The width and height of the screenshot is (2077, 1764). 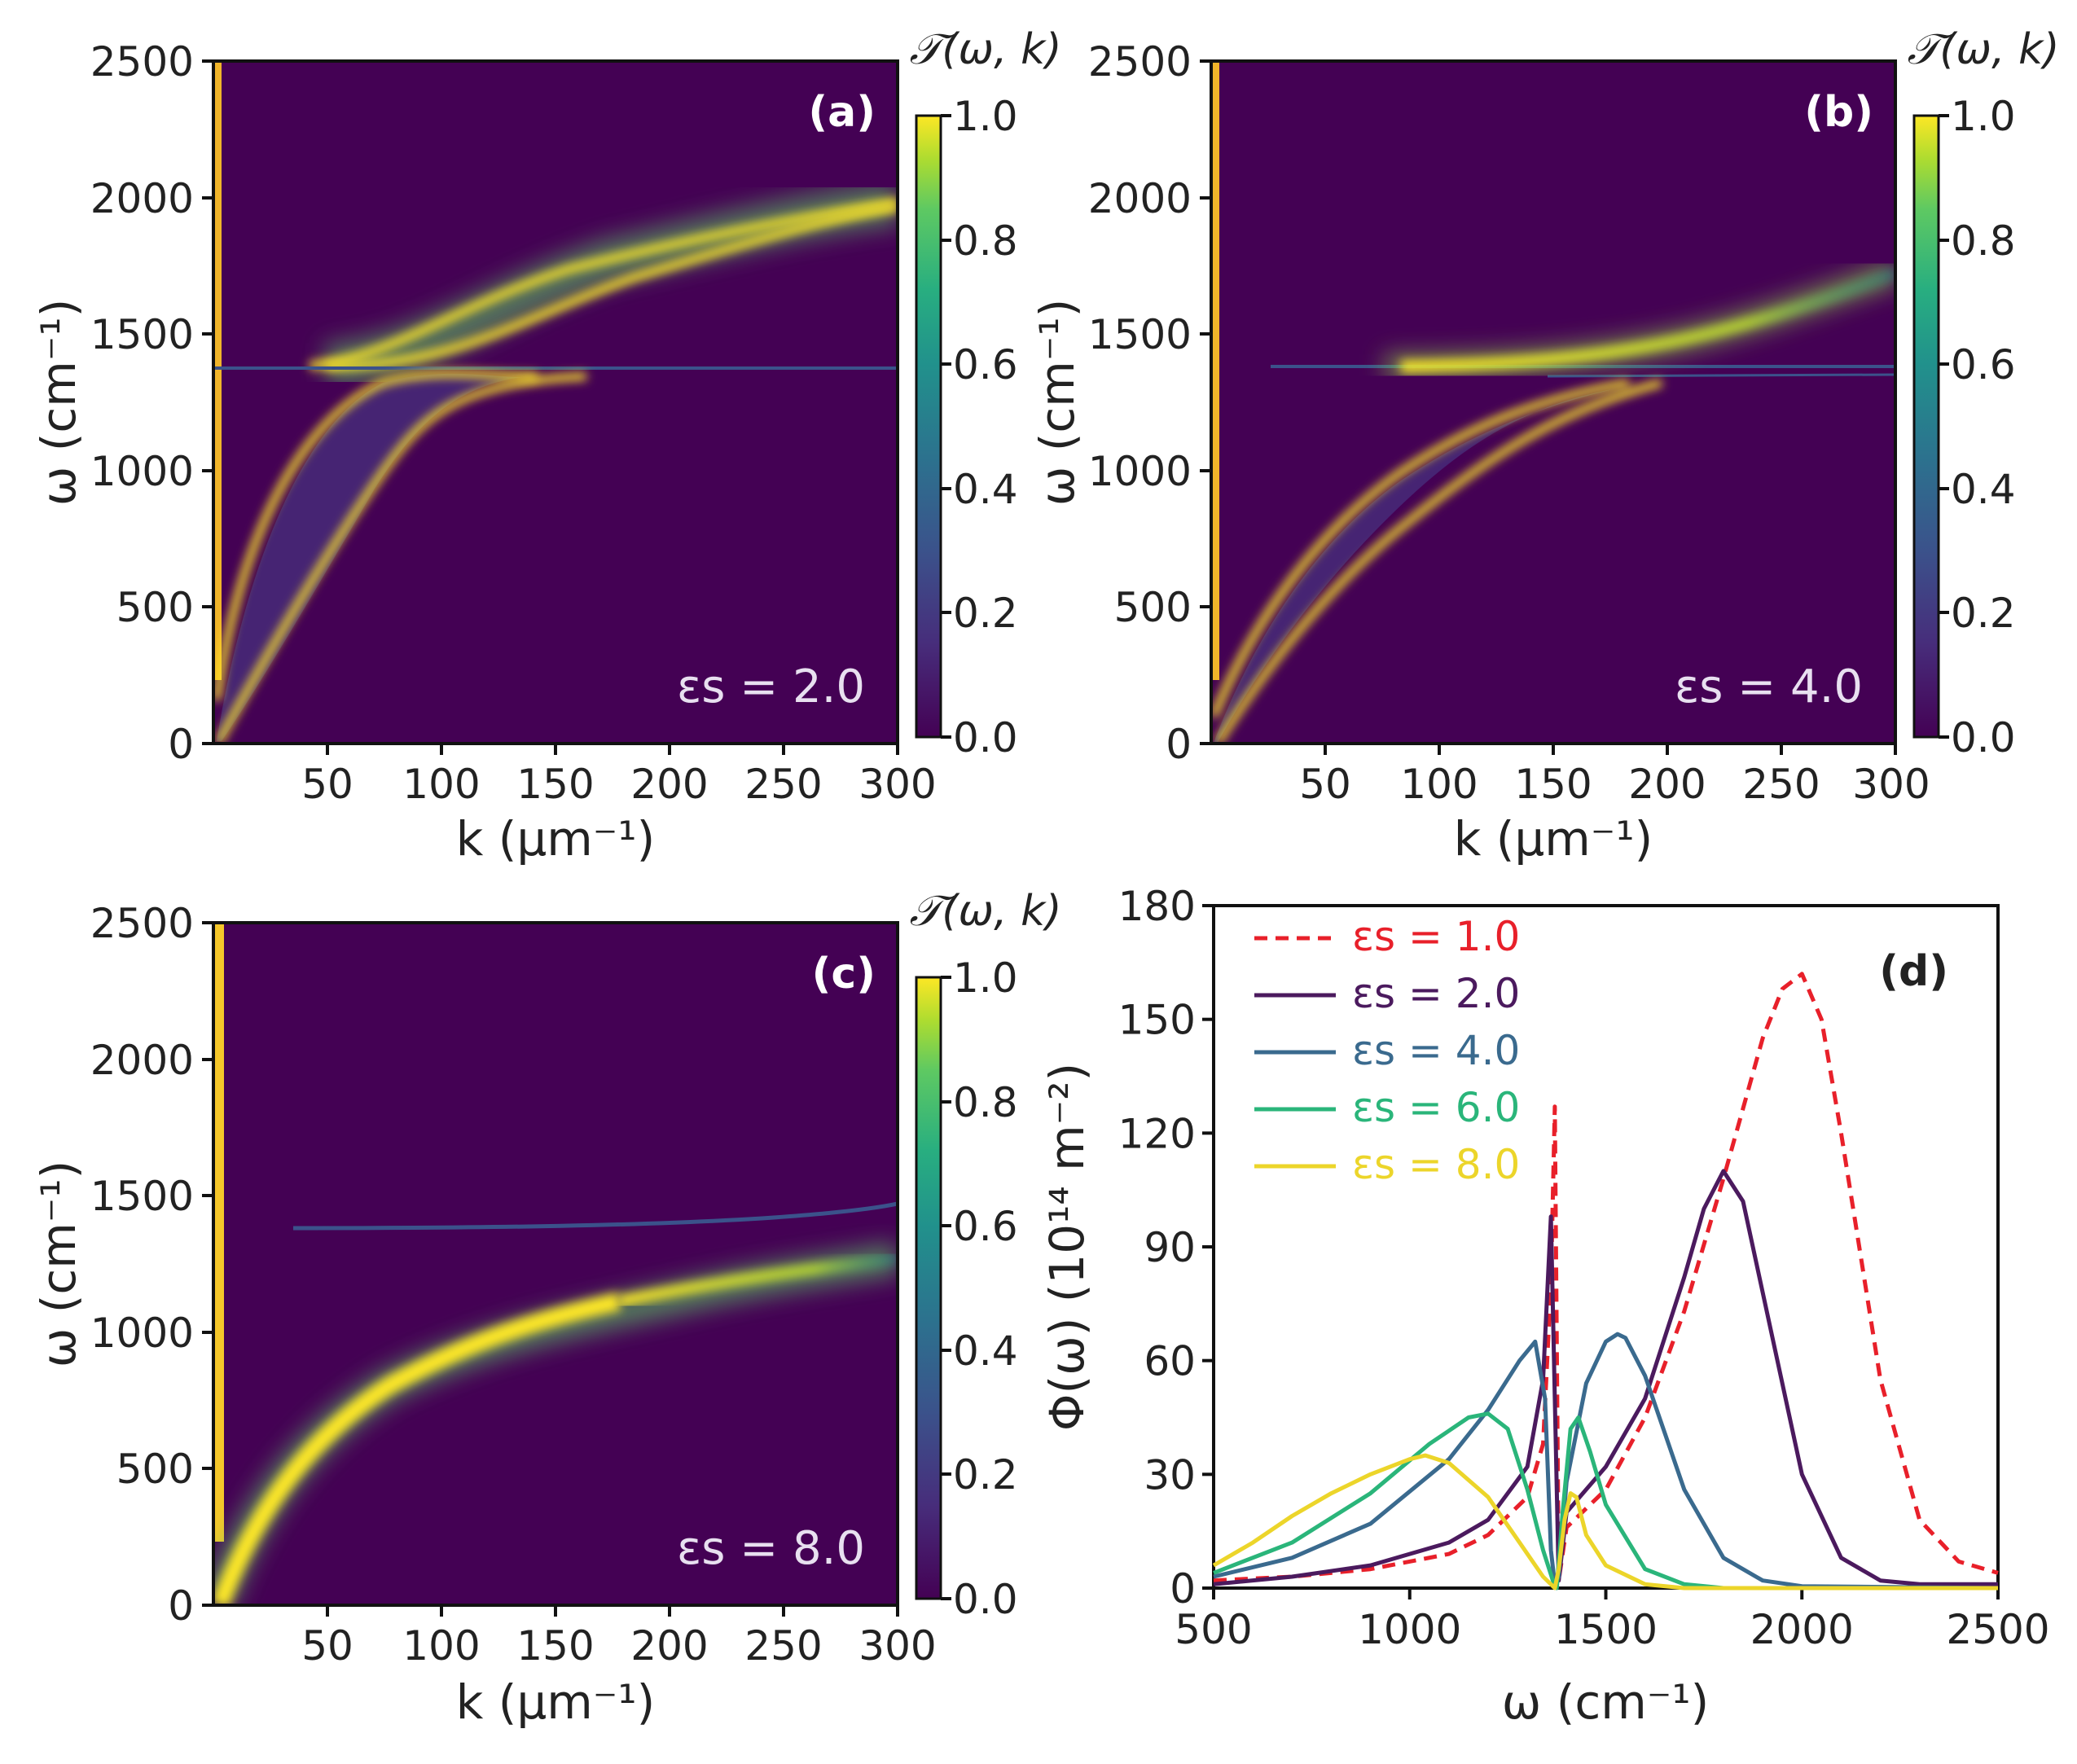 I want to click on lower-branch-tail, so click(x=757, y=1280).